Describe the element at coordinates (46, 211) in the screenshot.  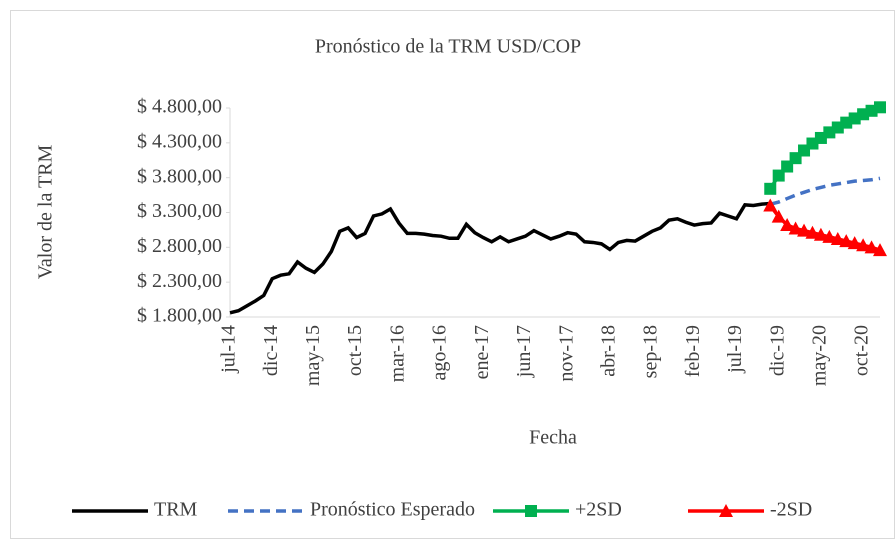
I see `y-axis-title: Valor de la TRM` at that location.